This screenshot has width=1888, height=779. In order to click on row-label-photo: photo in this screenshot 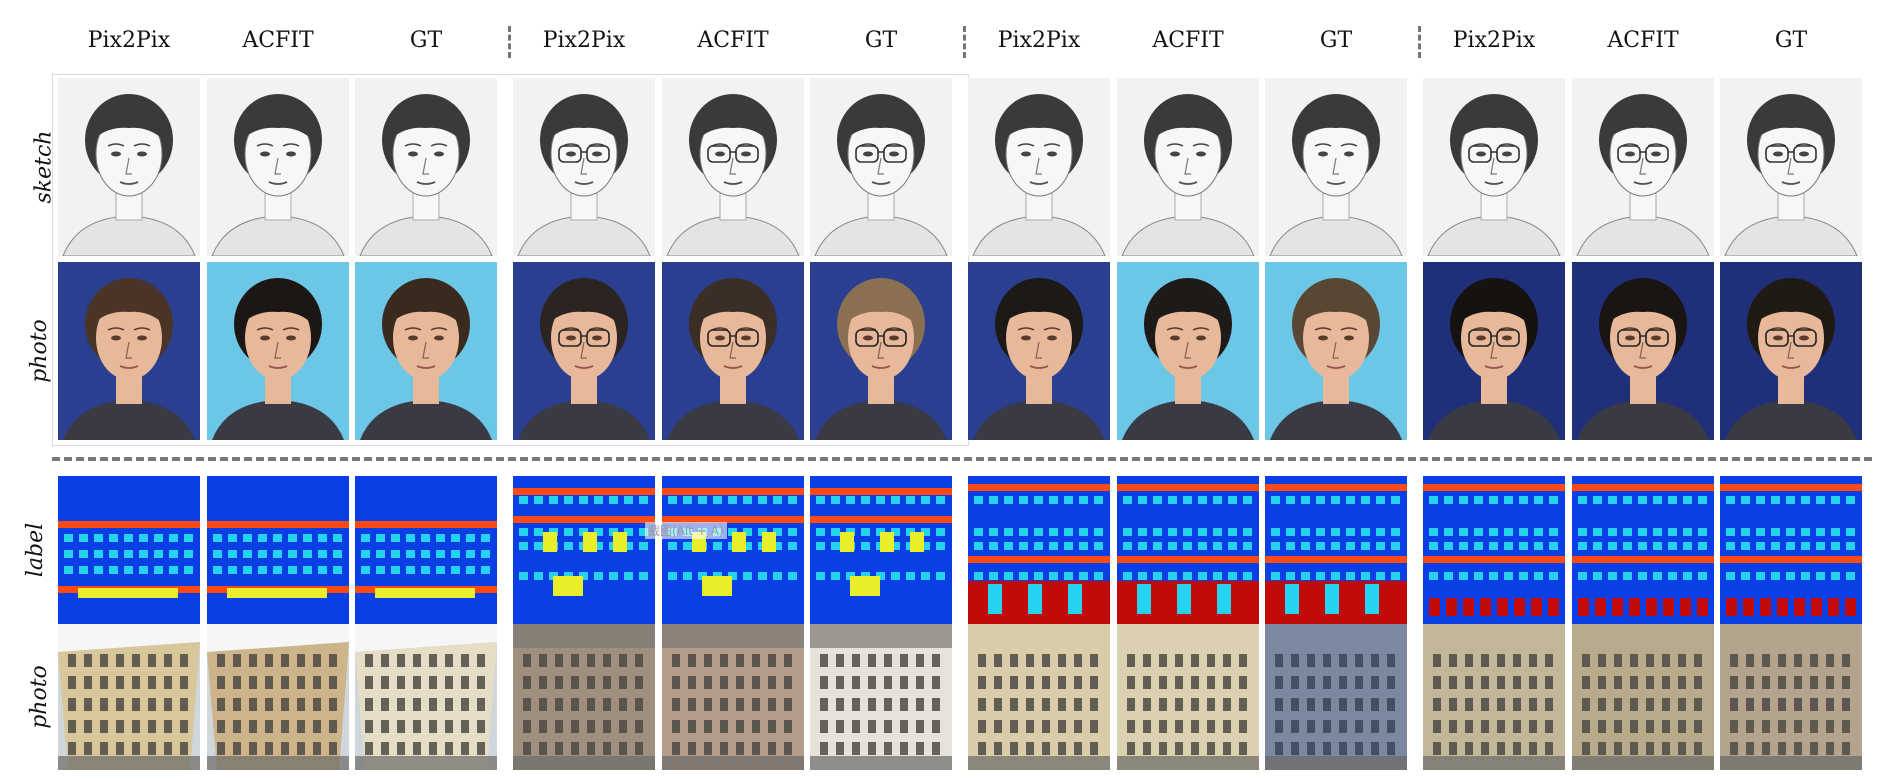, I will do `click(39, 697)`.